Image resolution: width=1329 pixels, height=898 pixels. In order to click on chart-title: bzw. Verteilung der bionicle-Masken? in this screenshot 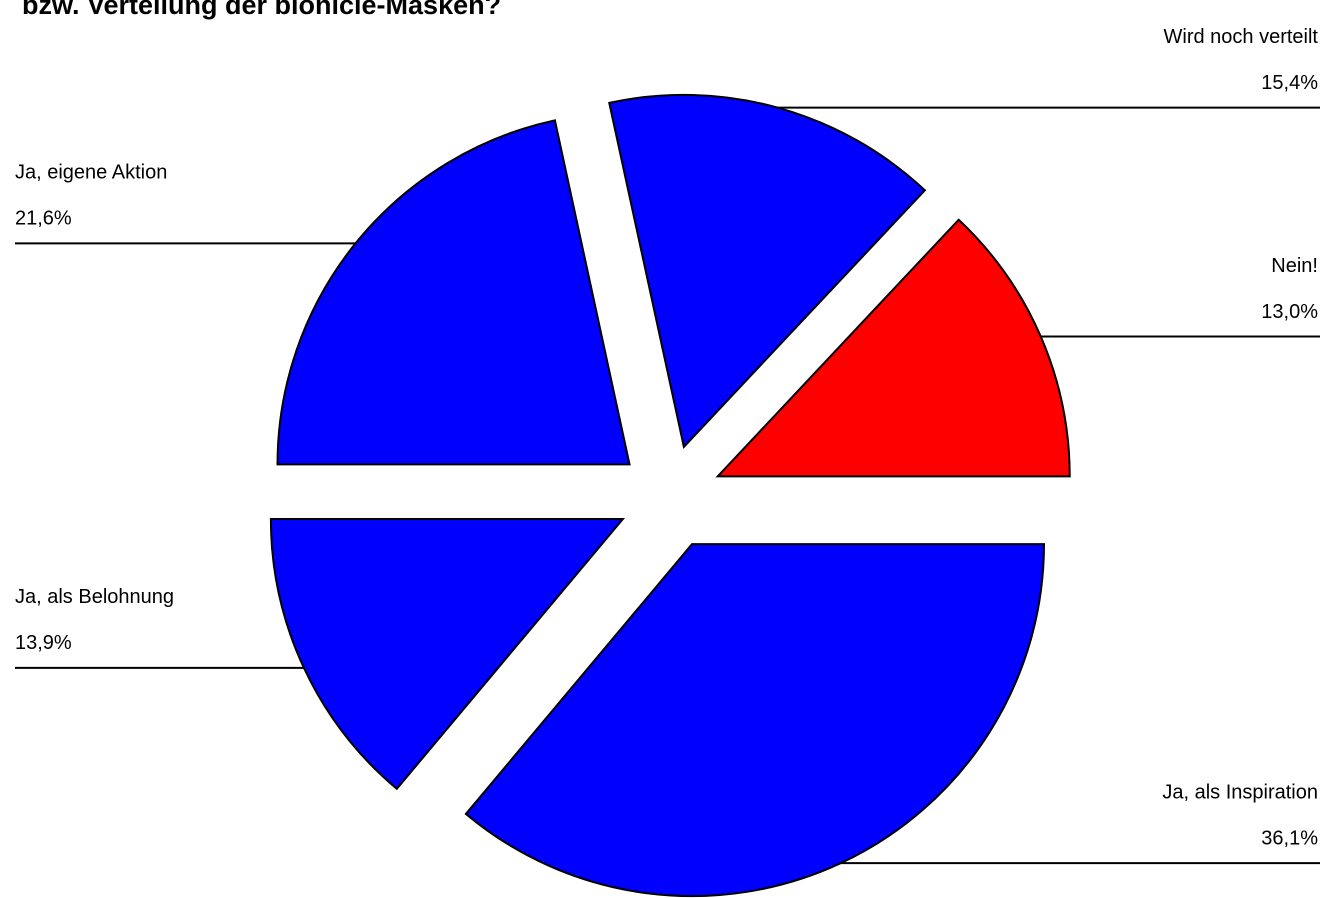, I will do `click(261, 10)`.